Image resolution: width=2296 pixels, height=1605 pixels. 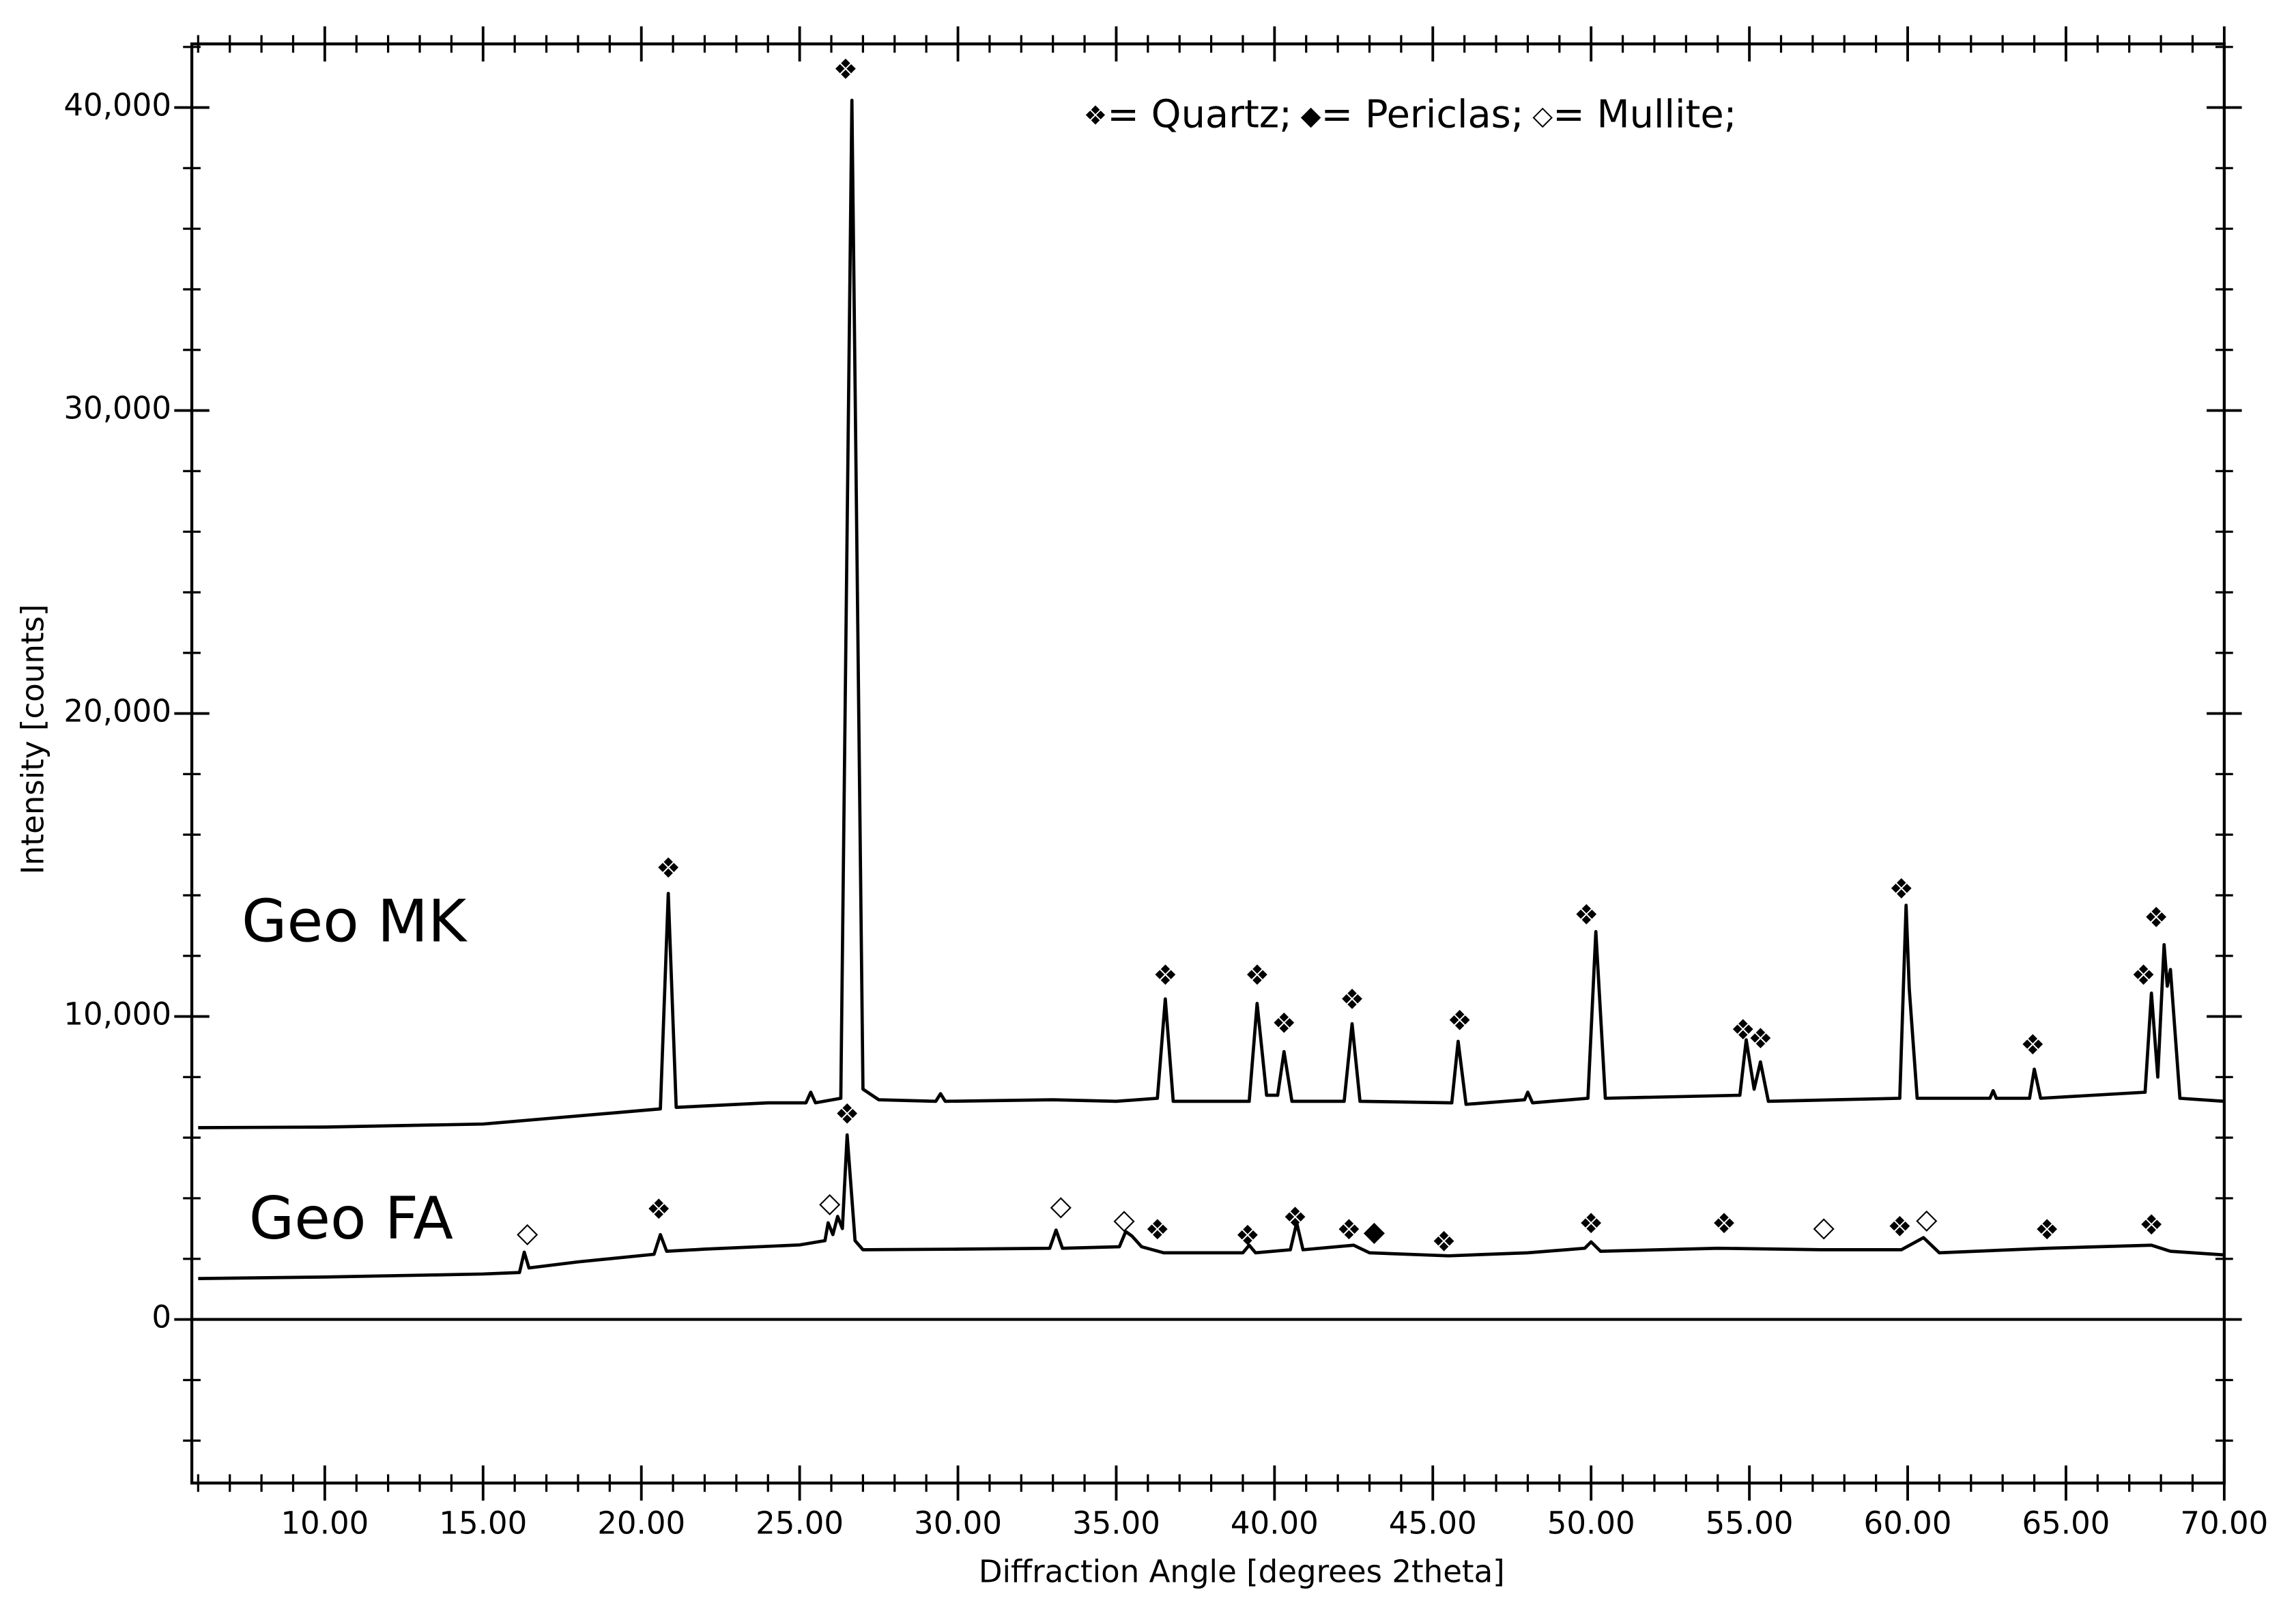 I want to click on series-label: Geo FA, so click(x=351, y=1219).